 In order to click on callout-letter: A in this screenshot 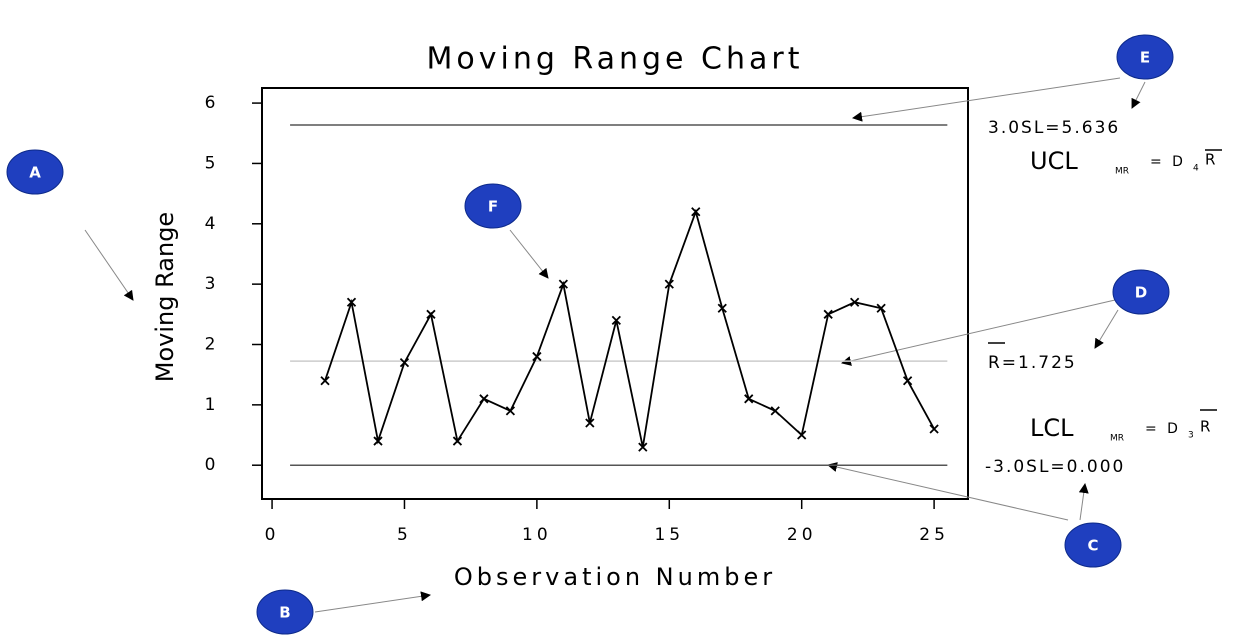, I will do `click(35, 173)`.